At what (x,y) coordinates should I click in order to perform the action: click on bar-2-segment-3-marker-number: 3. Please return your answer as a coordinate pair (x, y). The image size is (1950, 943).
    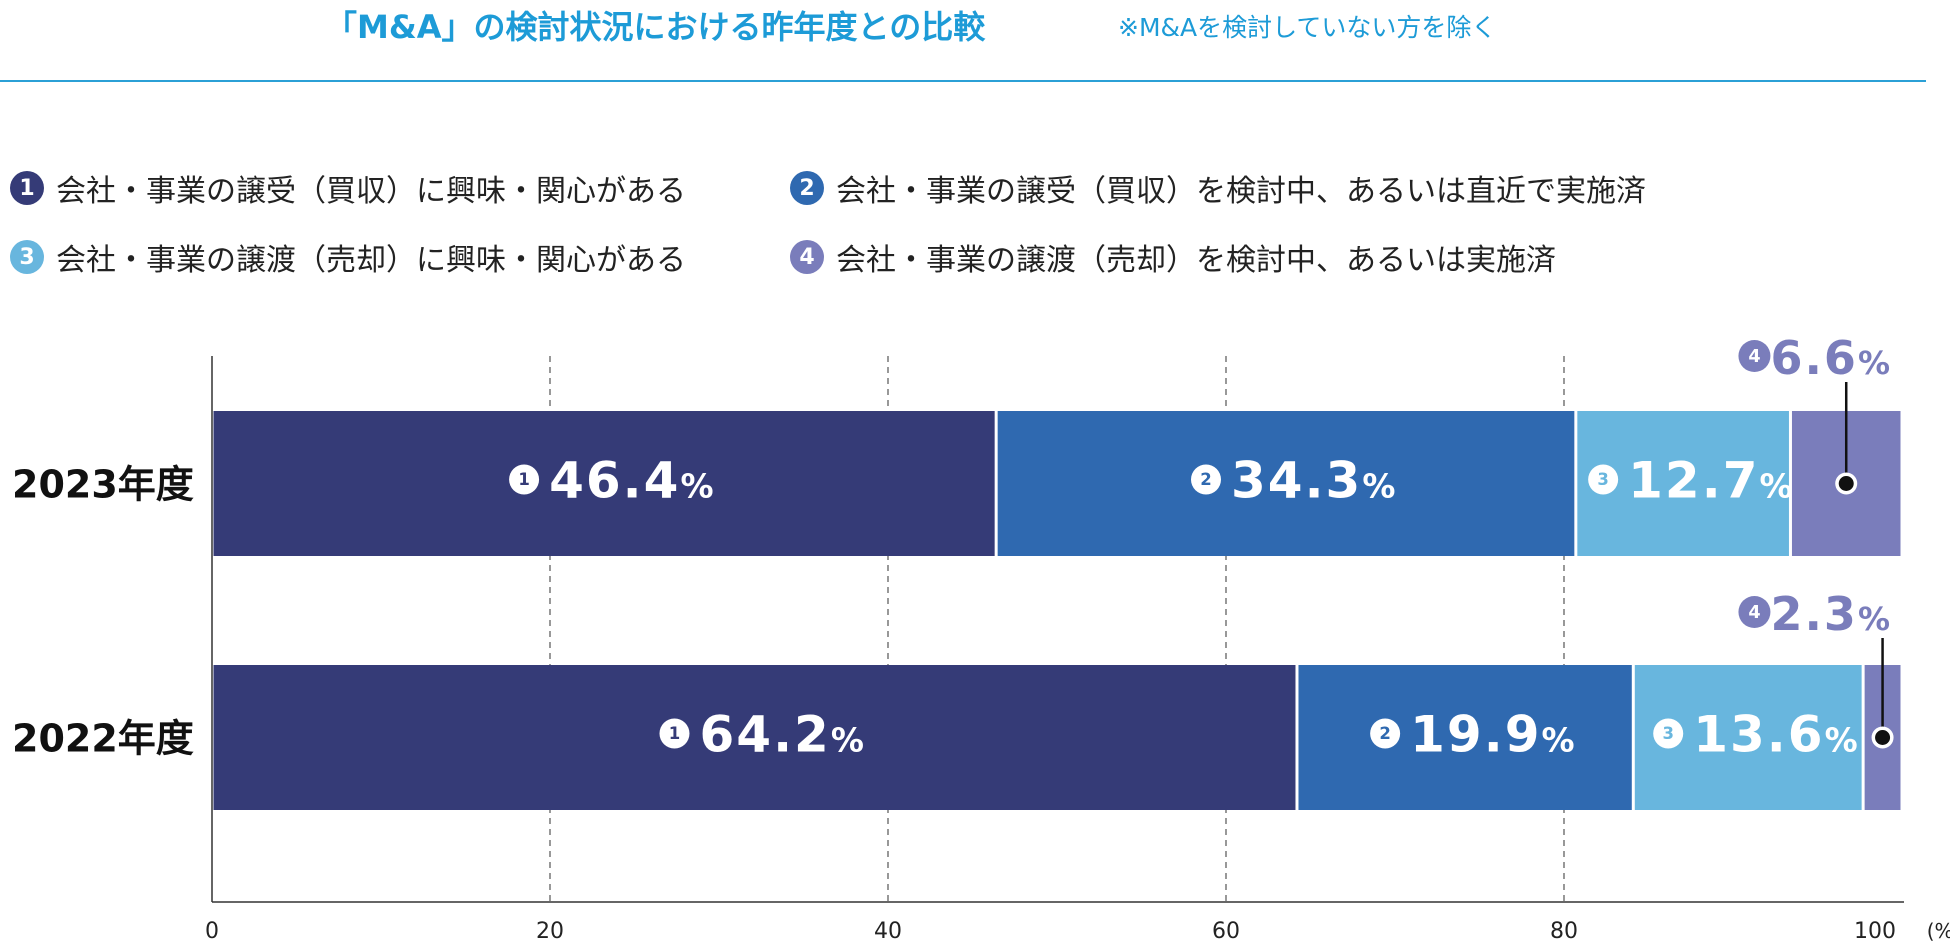
    Looking at the image, I should click on (1667, 733).